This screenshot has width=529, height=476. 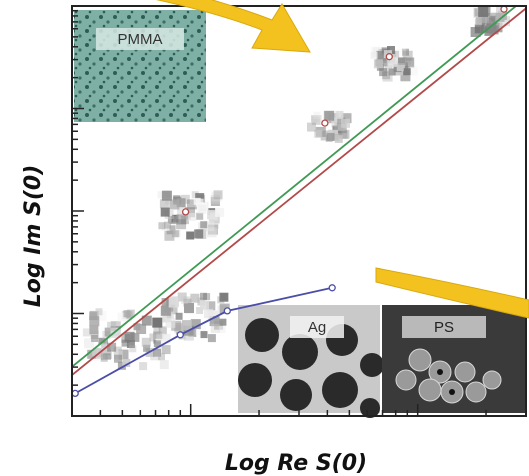 What do you see at coordinates (140, 66) in the screenshot?
I see `pmma-inset: PMMA` at bounding box center [140, 66].